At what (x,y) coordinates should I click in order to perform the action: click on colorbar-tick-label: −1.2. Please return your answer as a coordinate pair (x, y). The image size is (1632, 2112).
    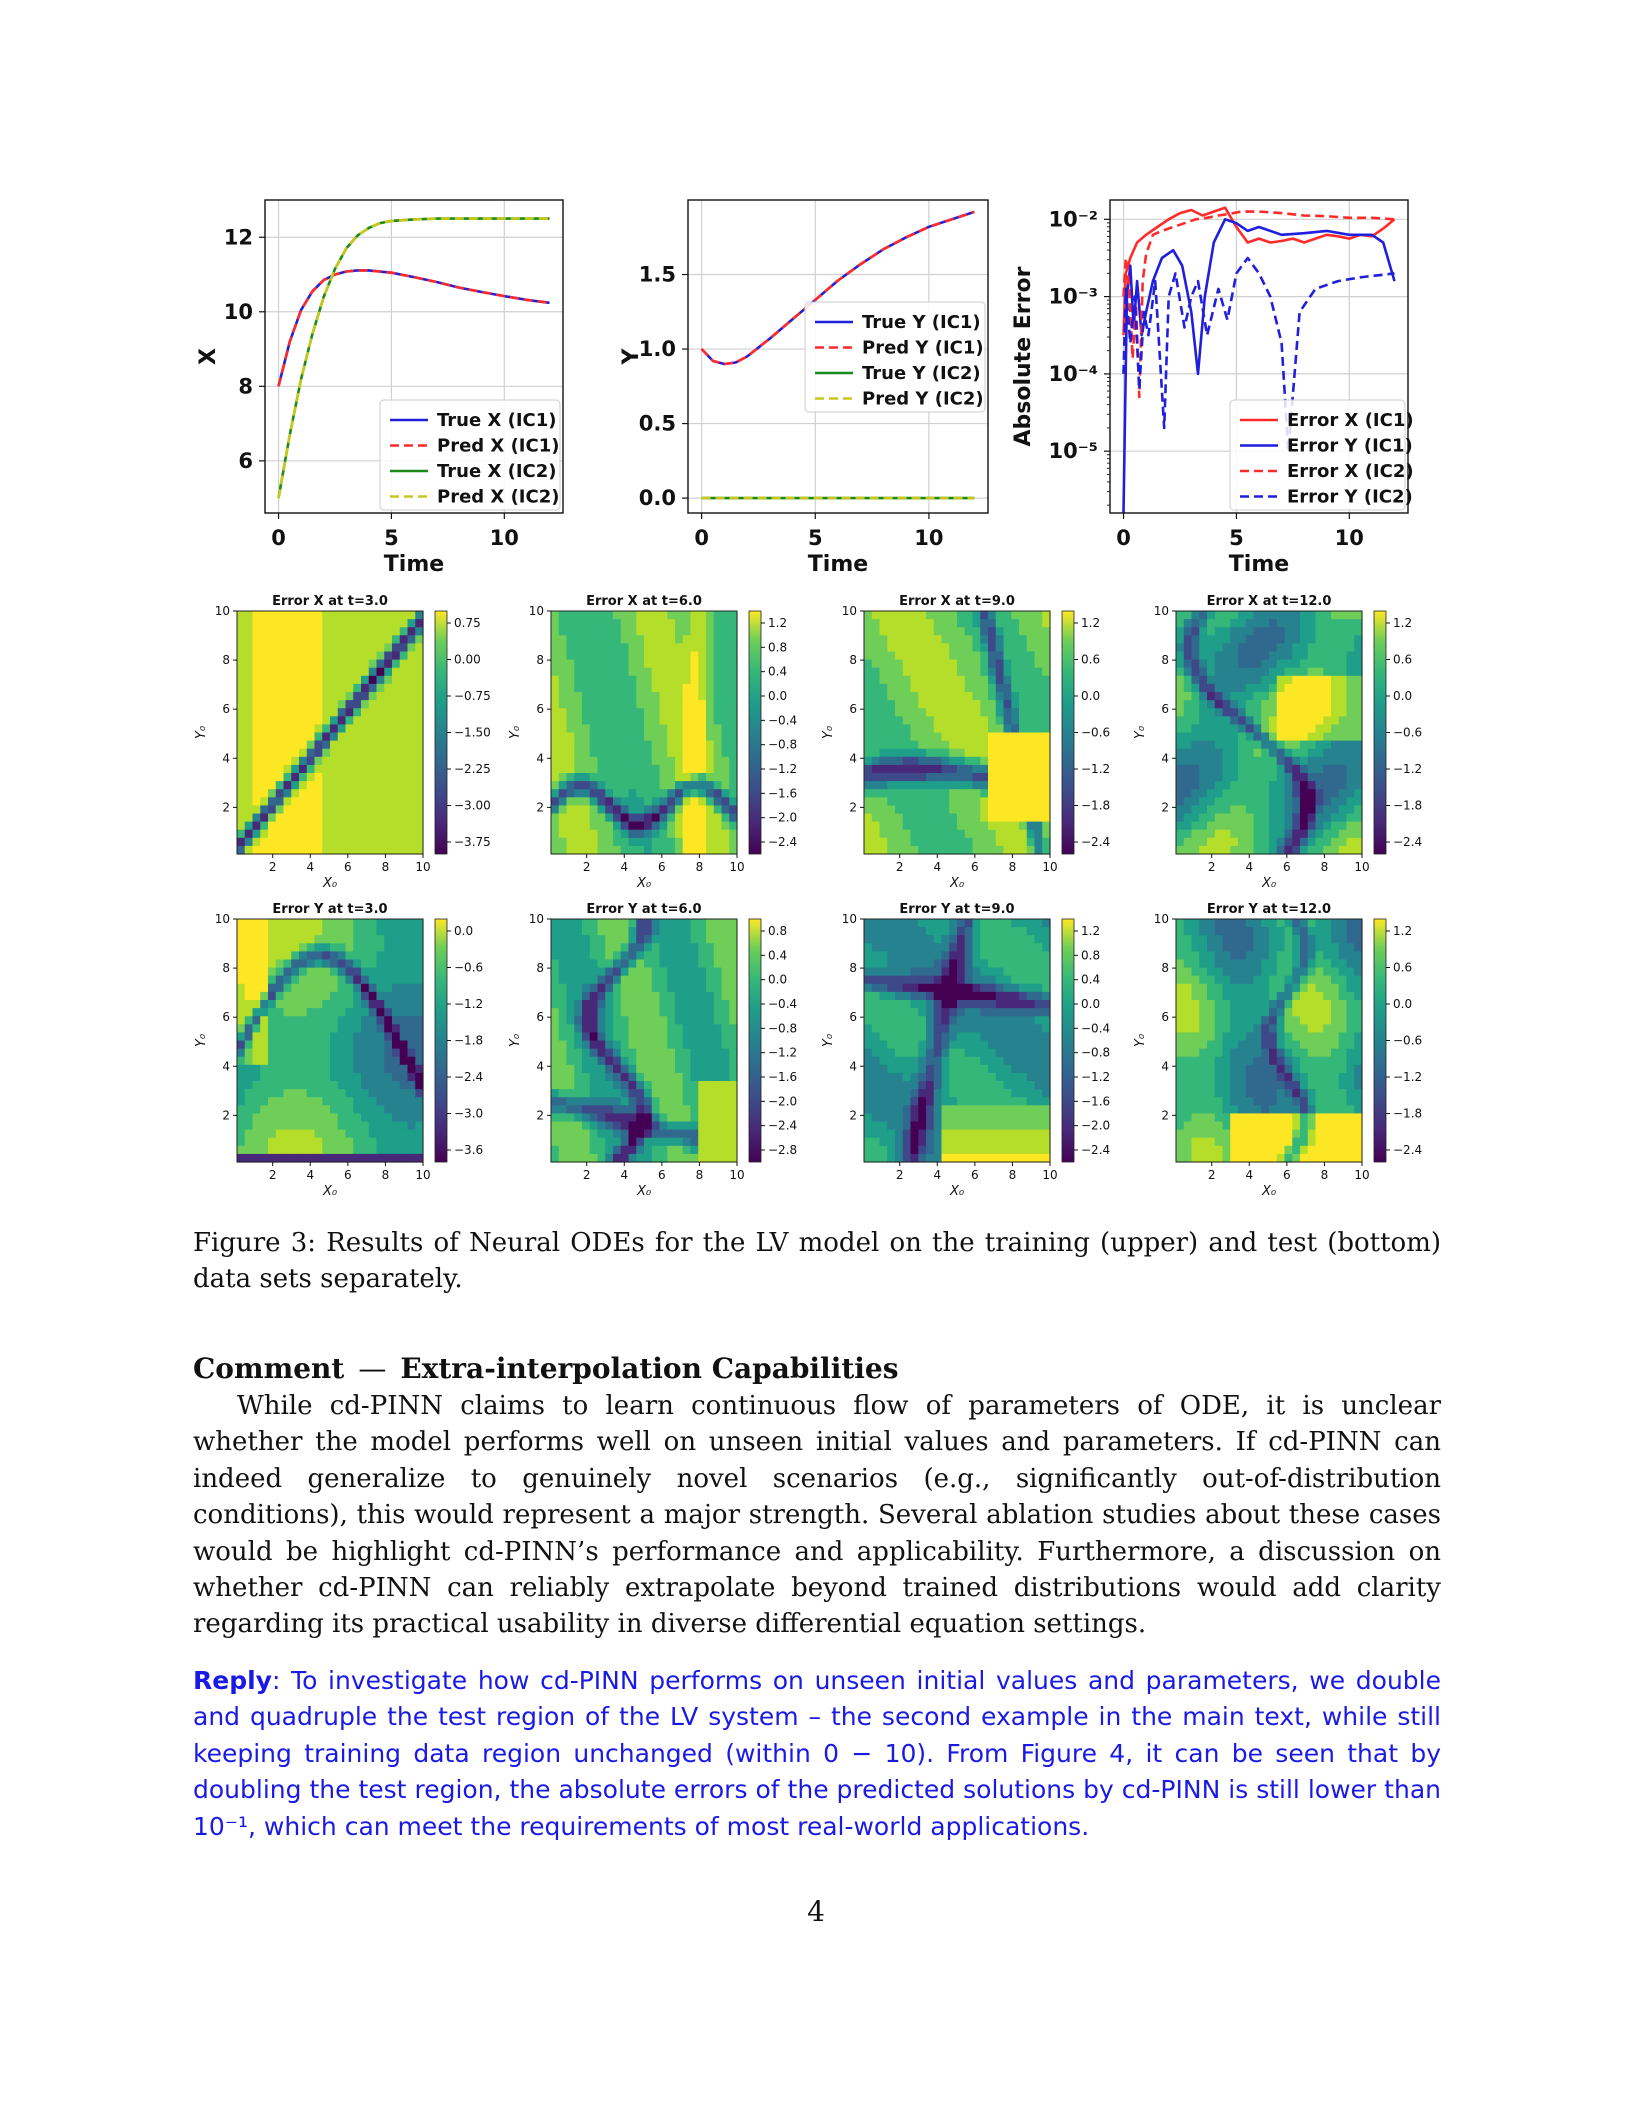
    Looking at the image, I should click on (1407, 769).